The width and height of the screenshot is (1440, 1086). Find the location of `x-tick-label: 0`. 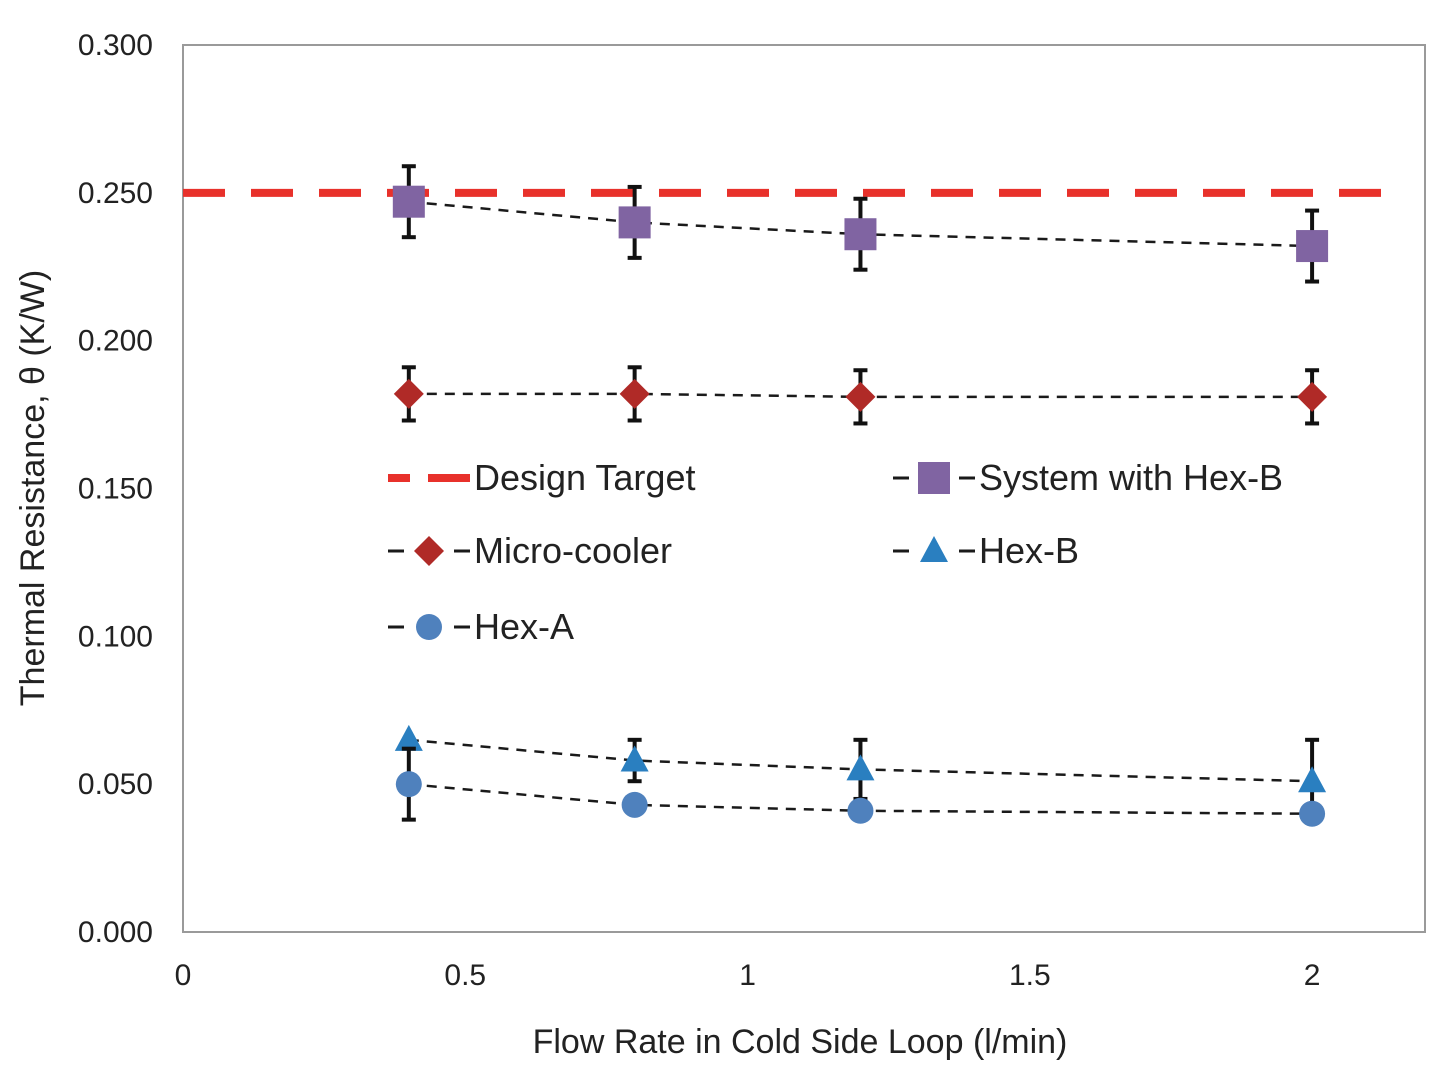

x-tick-label: 0 is located at coordinates (183, 975).